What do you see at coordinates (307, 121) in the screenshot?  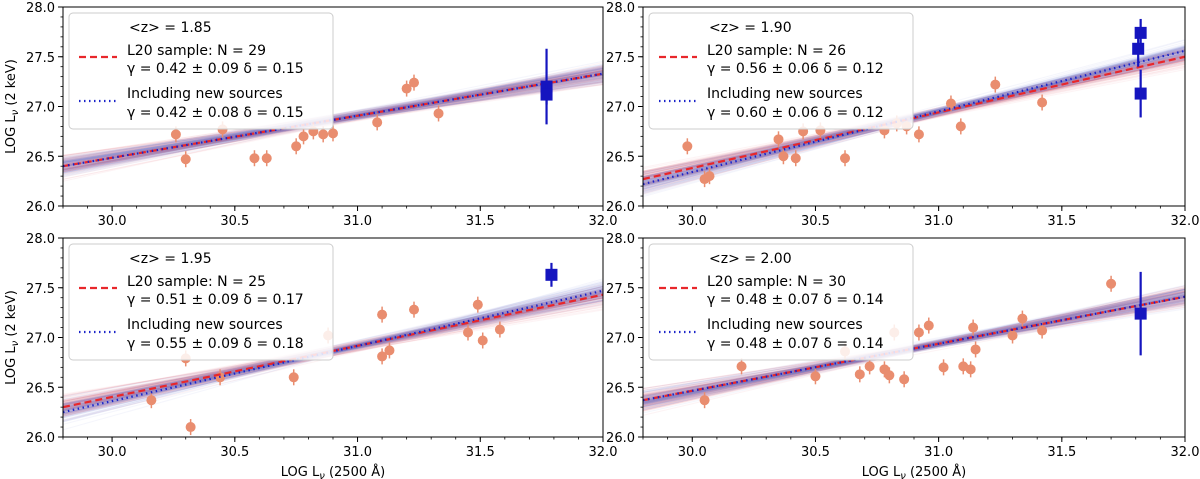 I see `l20-points` at bounding box center [307, 121].